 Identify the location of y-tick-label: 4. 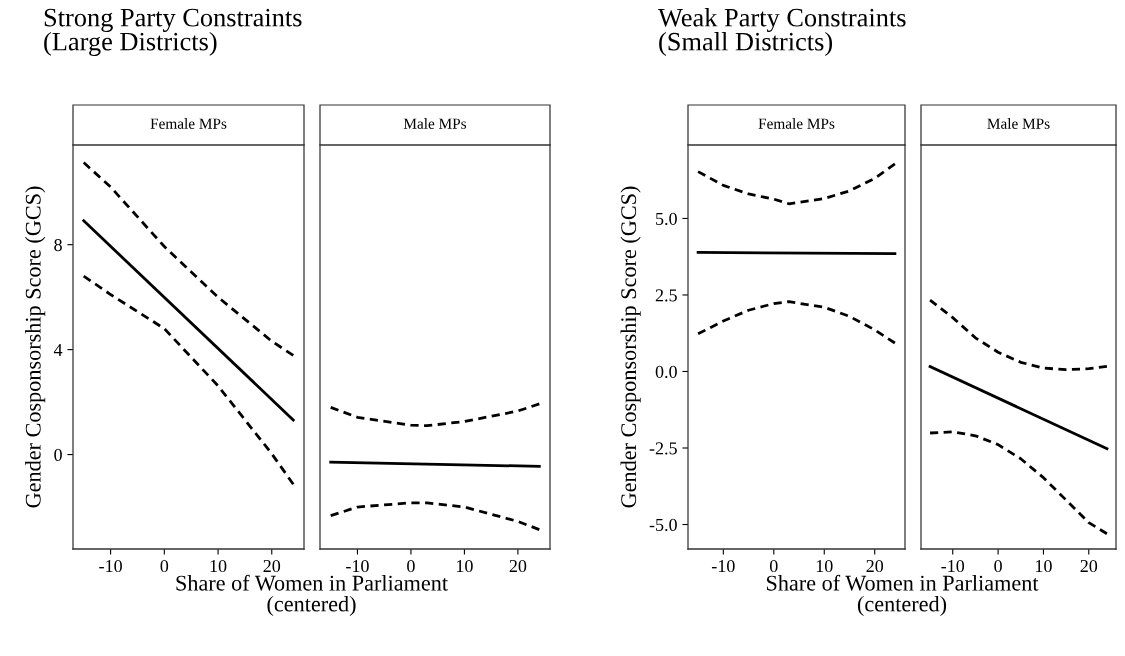
(58, 350).